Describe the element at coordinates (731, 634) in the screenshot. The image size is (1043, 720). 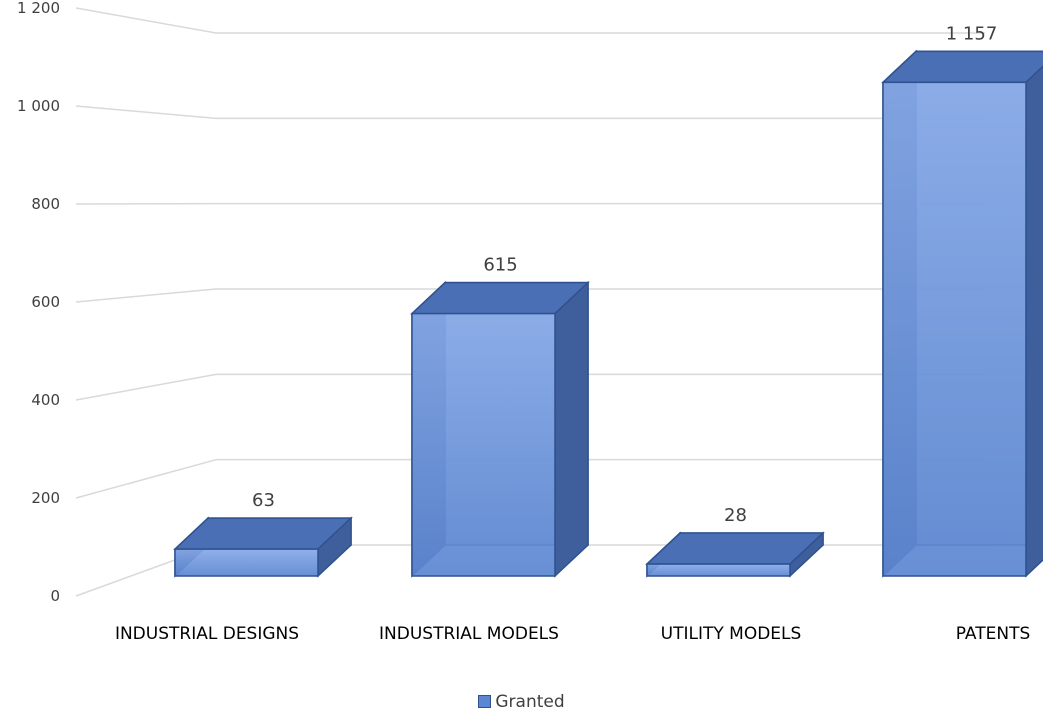
I see `x-category-label: UTILITY MODELS` at that location.